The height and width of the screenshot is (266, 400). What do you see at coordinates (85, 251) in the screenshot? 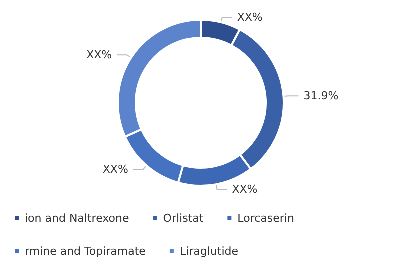
I see `legend-label: rmine and Topiramate` at bounding box center [85, 251].